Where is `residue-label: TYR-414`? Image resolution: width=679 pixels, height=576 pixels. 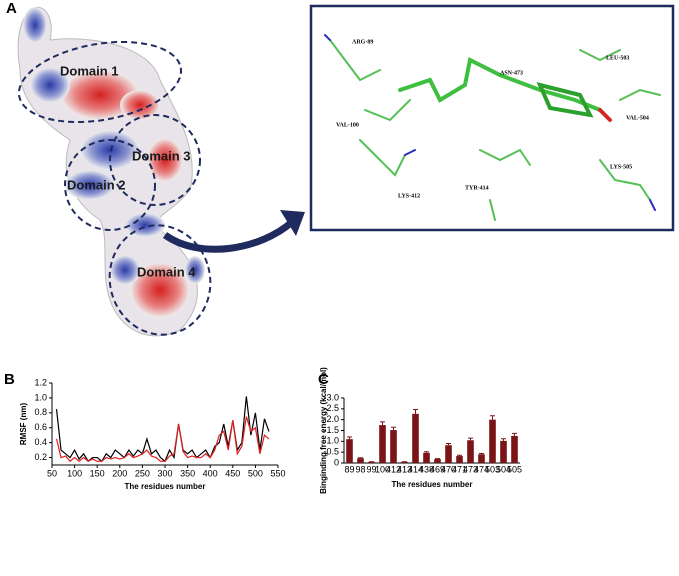 residue-label: TYR-414 is located at coordinates (477, 188).